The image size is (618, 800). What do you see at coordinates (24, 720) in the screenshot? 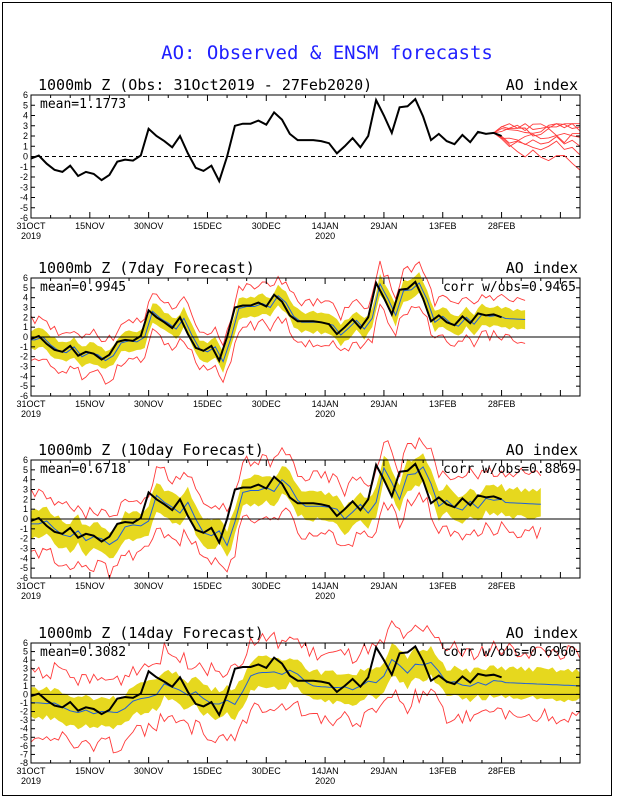
I see `y-tick-label: -3` at bounding box center [24, 720].